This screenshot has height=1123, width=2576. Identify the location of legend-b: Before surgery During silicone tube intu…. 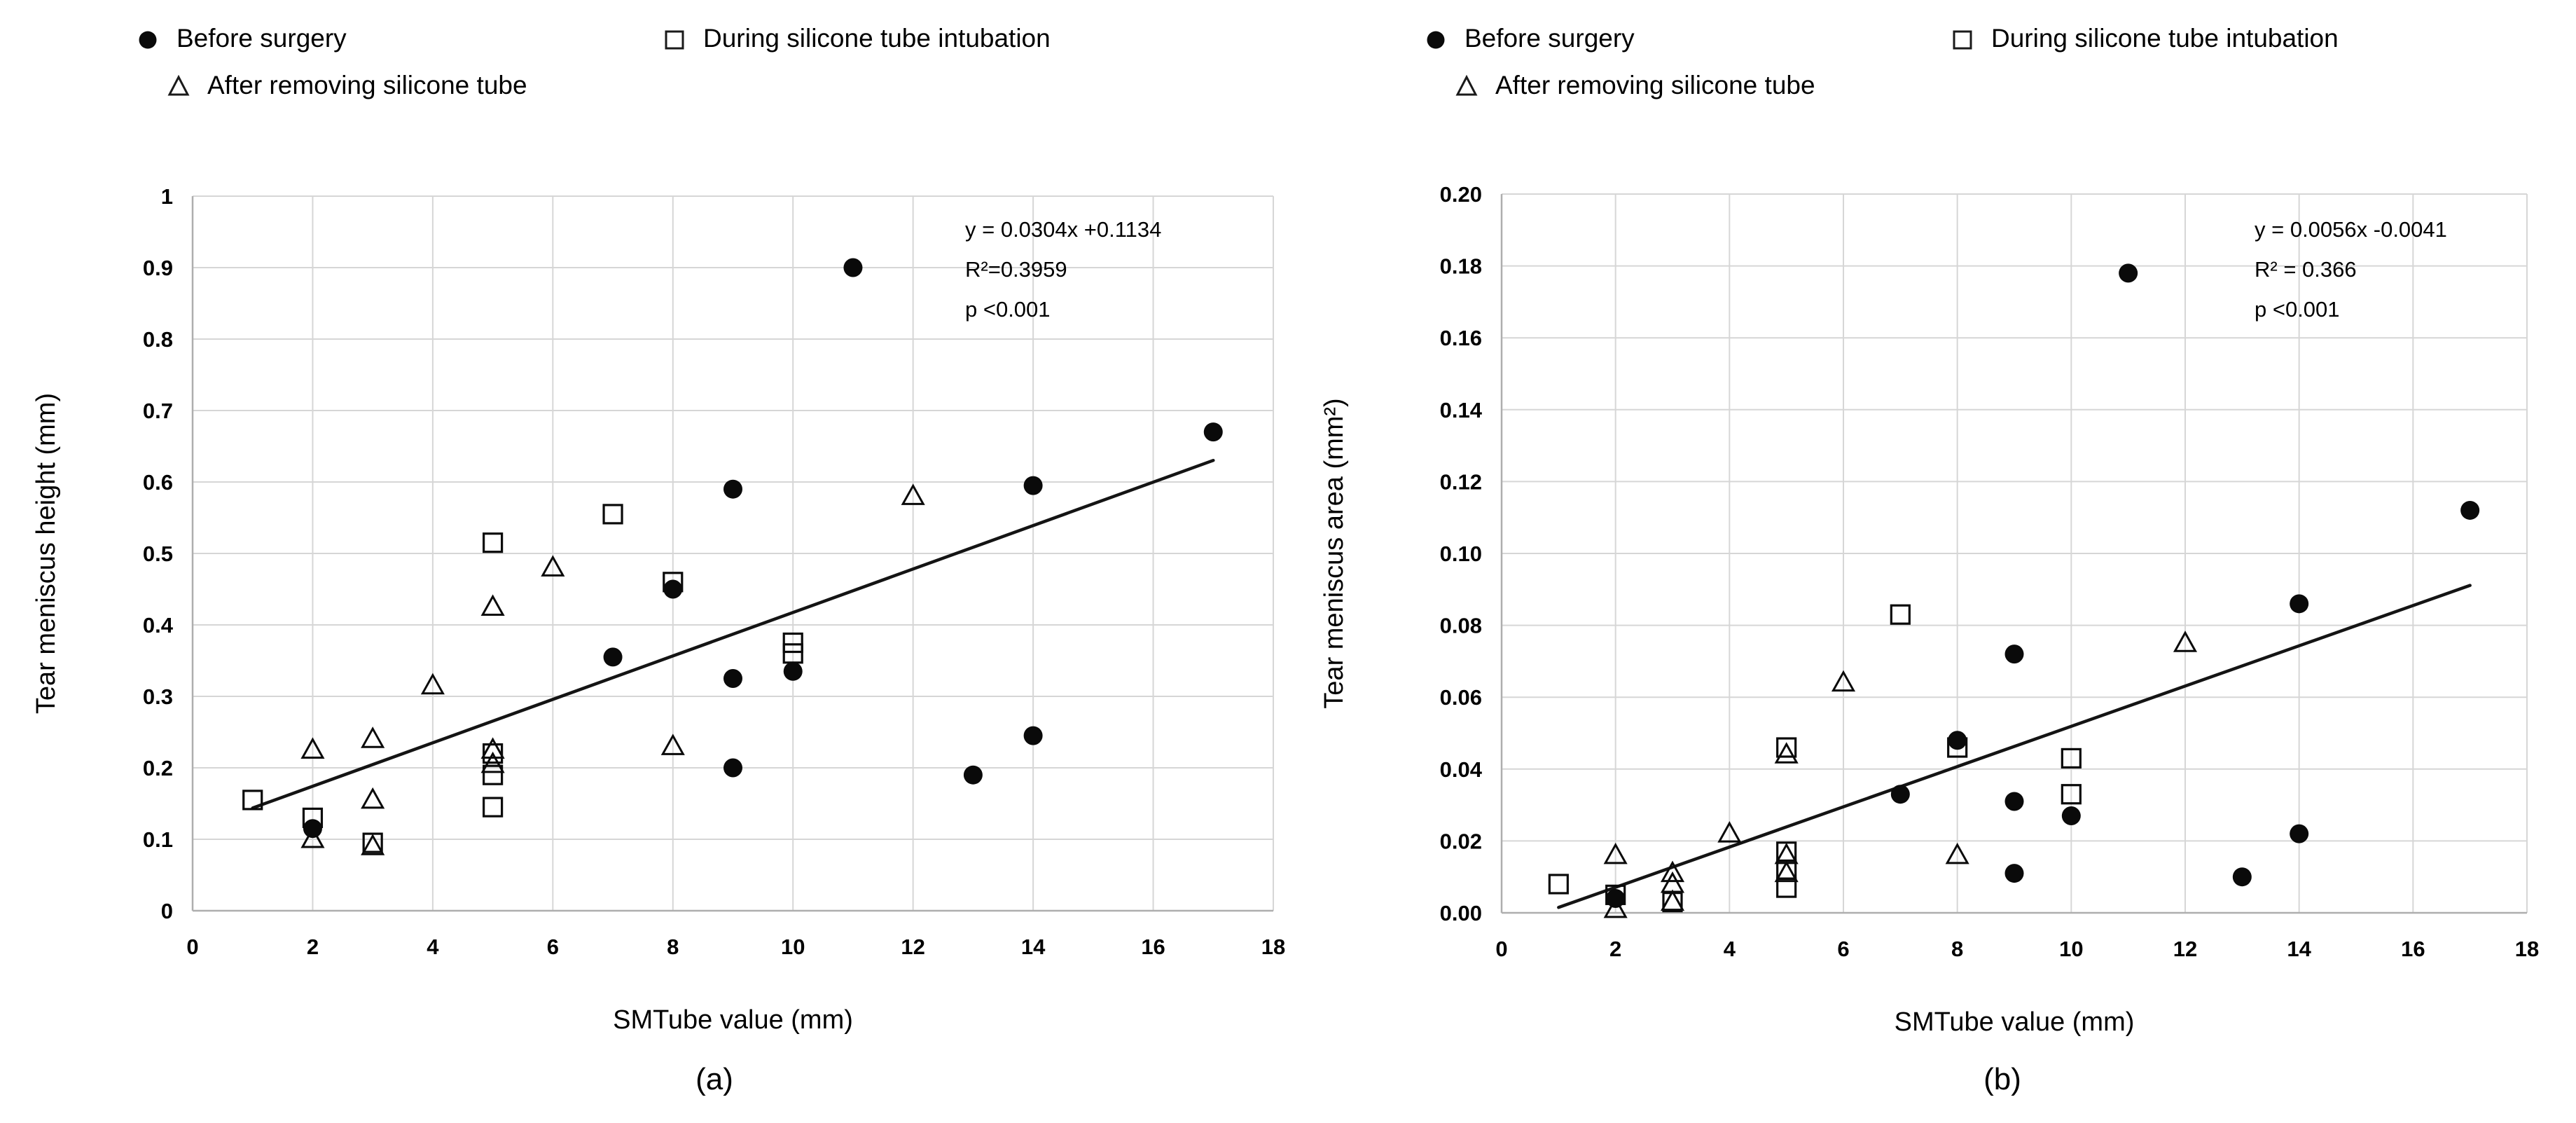
(1880, 62).